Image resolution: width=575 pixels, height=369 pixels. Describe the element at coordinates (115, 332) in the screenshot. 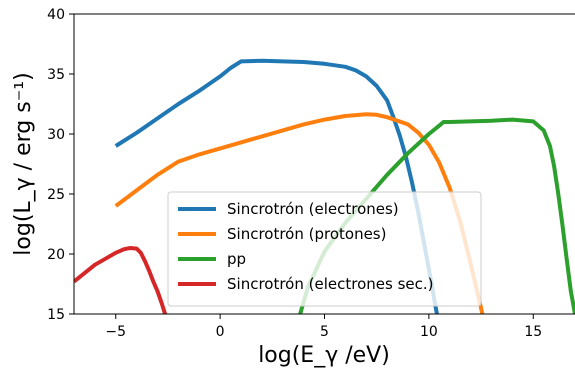

I see `x-tick-label: −5` at that location.